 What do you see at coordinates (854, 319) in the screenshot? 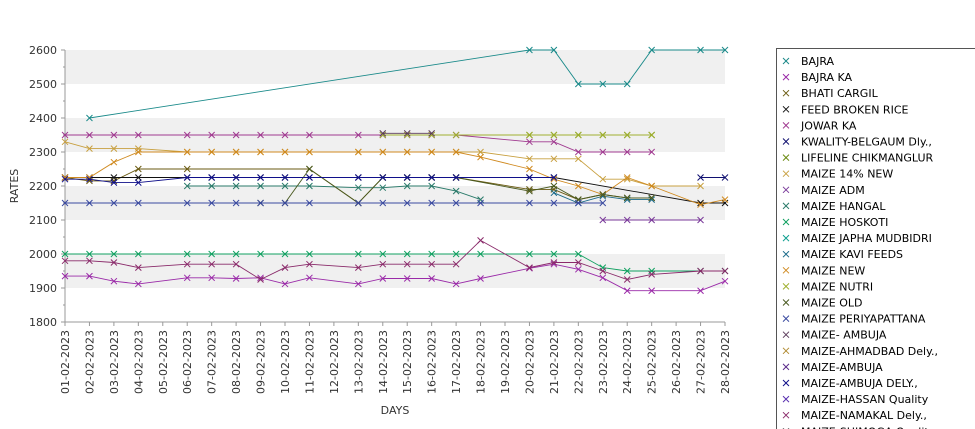
I see `legend-item: MAIZE PERIYAPATTANA` at bounding box center [854, 319].